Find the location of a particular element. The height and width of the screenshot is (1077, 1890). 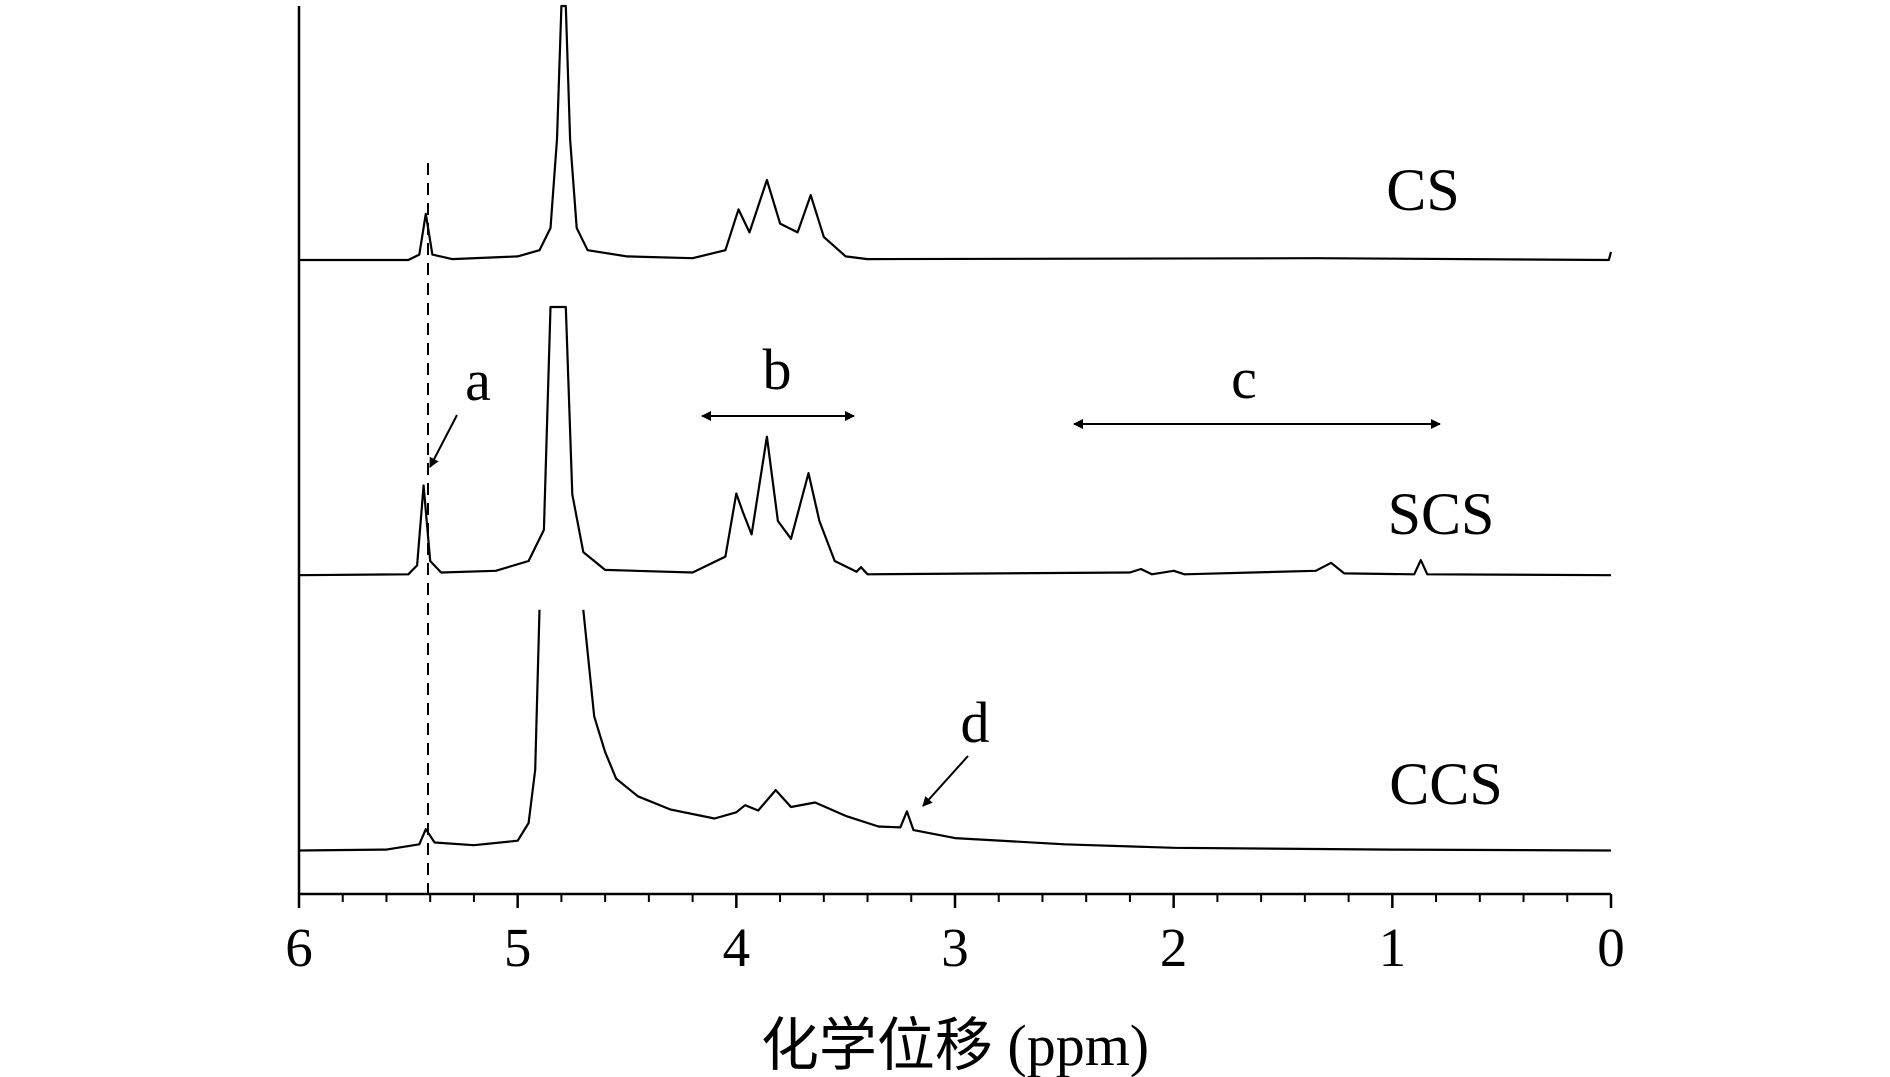

x-tick-label: 6 is located at coordinates (299, 947).